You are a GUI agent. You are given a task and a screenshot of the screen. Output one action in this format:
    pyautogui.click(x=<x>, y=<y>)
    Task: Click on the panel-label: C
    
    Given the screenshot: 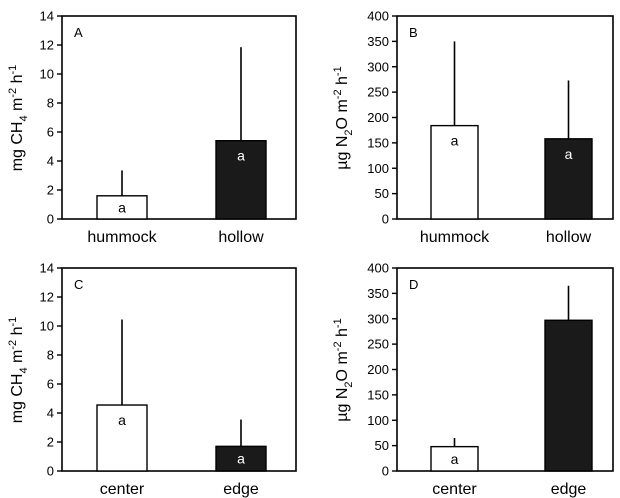 What is the action you would take?
    pyautogui.click(x=78, y=284)
    